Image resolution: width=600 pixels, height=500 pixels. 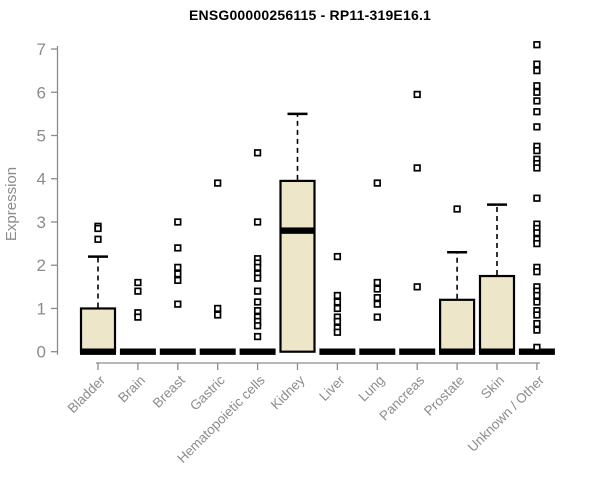 What do you see at coordinates (417, 351) in the screenshot?
I see `median-pancreas` at bounding box center [417, 351].